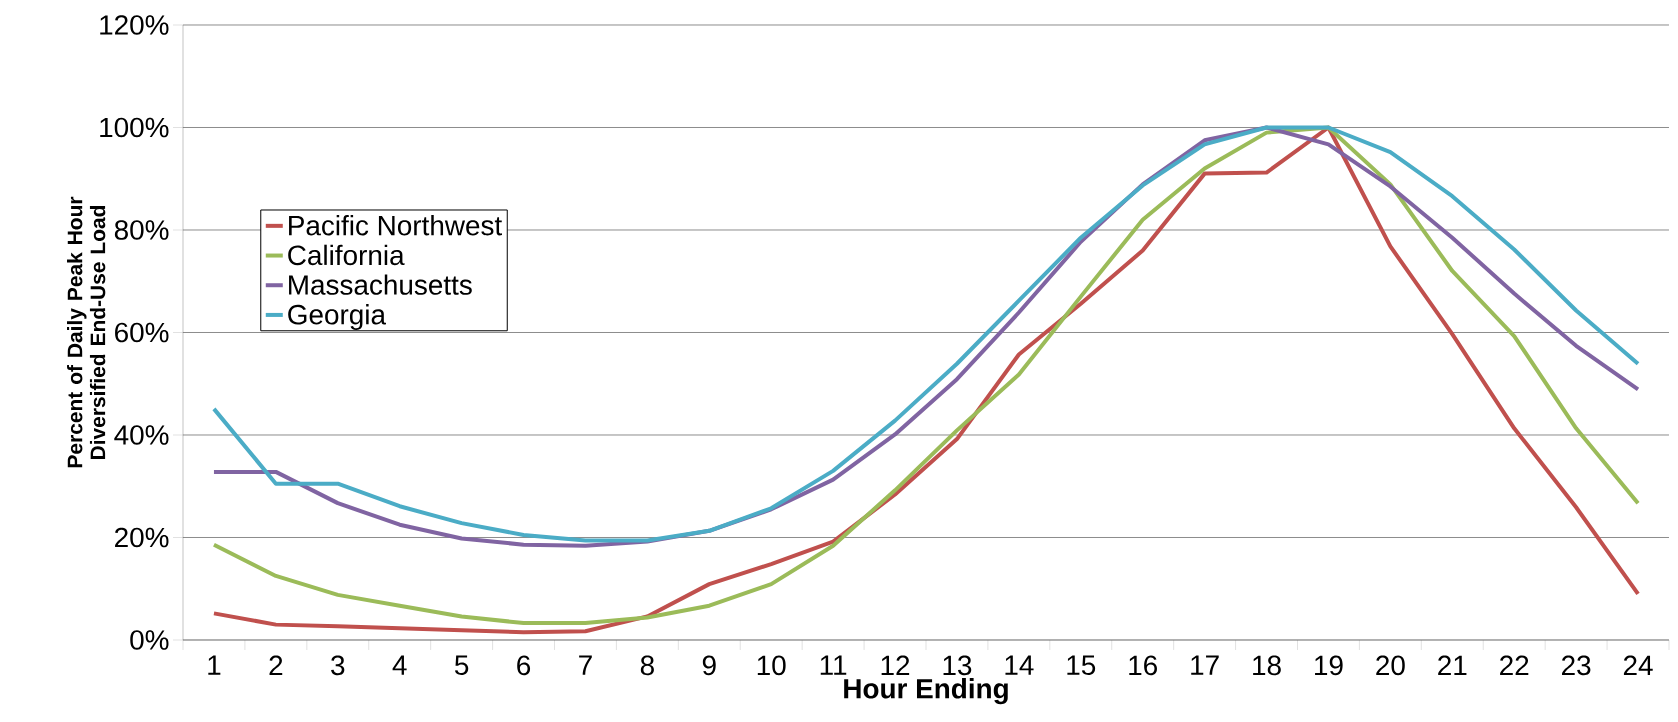 Image resolution: width=1678 pixels, height=722 pixels. Describe the element at coordinates (461, 665) in the screenshot. I see `x-tick-label: 5` at that location.